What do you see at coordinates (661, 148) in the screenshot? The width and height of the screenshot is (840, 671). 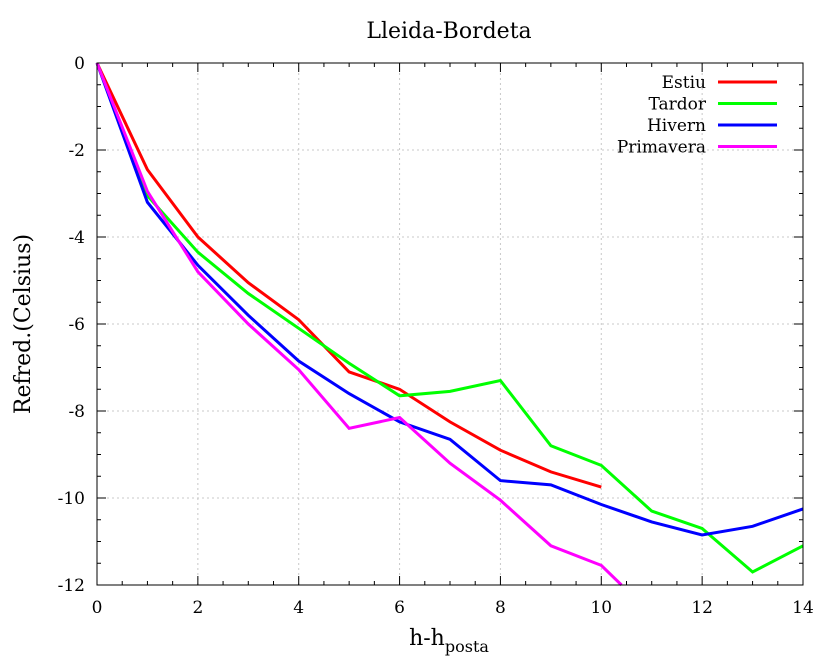 I see `legend-label-primavera: Primavera` at bounding box center [661, 148].